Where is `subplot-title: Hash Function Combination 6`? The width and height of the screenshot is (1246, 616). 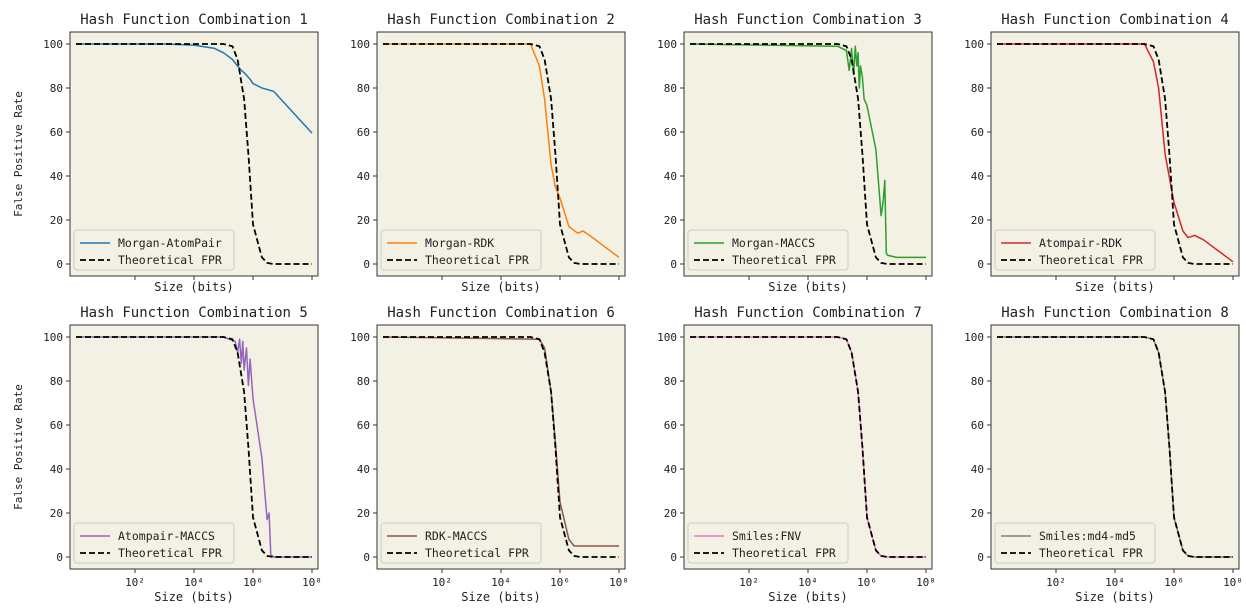 subplot-title: Hash Function Combination 6 is located at coordinates (501, 313).